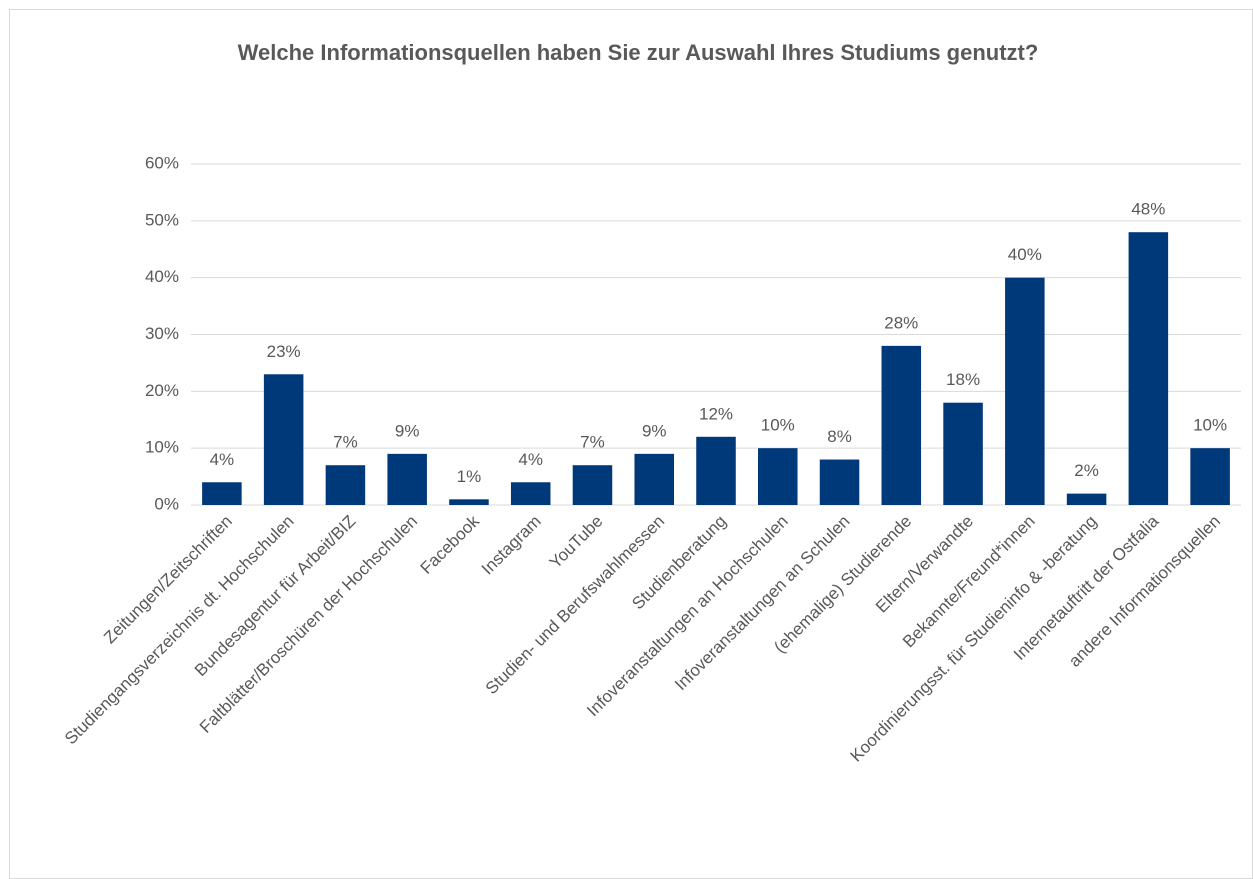  Describe the element at coordinates (179, 630) in the screenshot. I see `x-tick-label: Studiengangsverzeichnis dt. Hochschulen` at that location.